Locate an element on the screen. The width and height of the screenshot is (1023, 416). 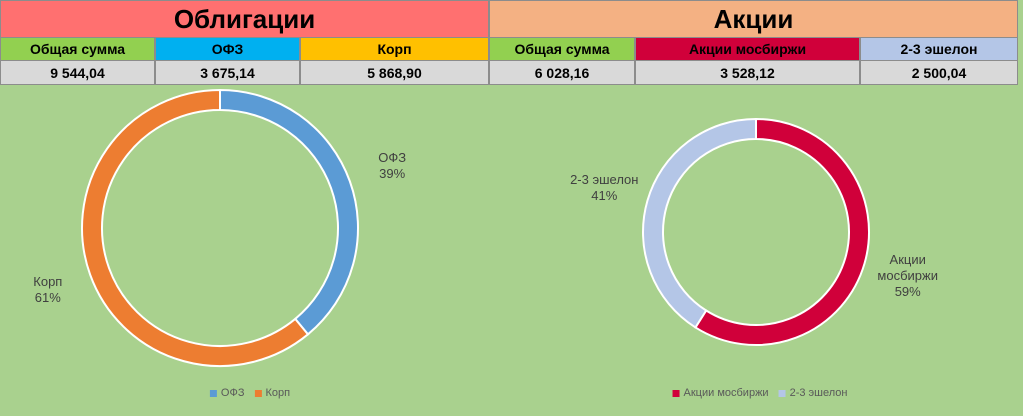
data-label-value: 41% is located at coordinates (604, 195).